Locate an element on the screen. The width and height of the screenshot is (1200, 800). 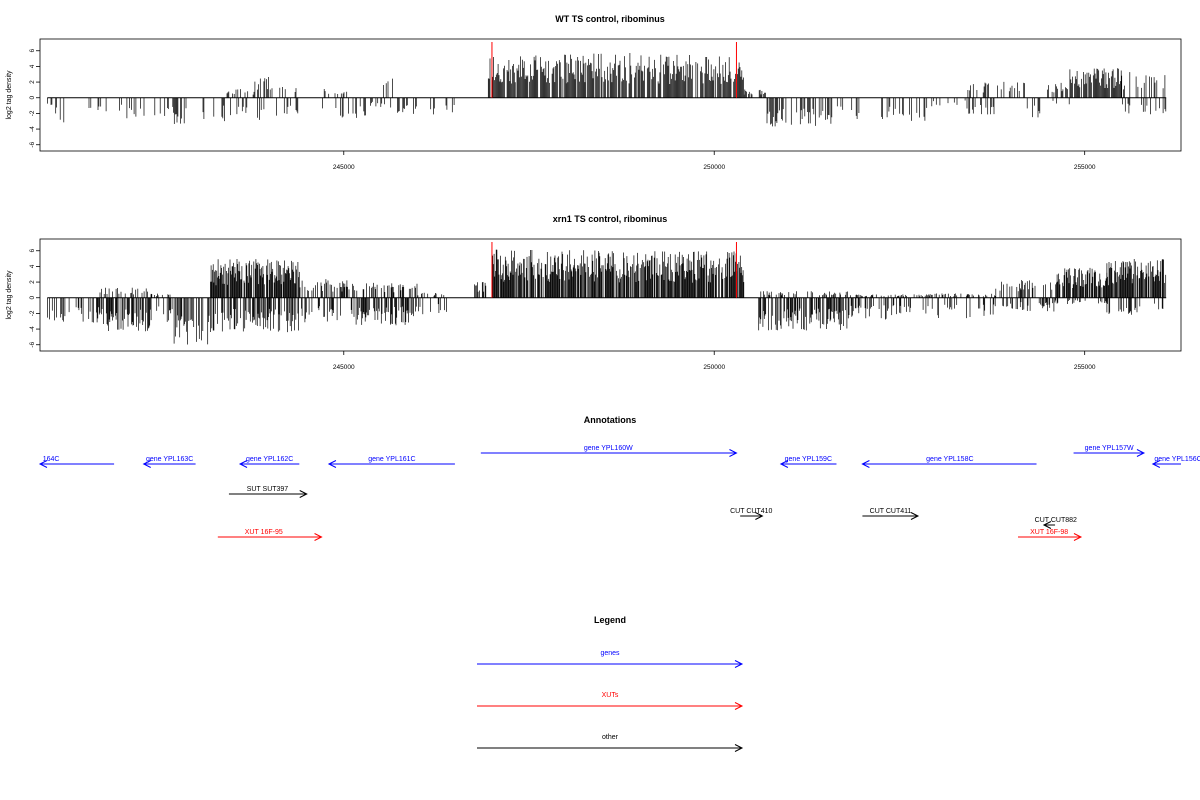
annotations-title: Annotations is located at coordinates (610, 420).